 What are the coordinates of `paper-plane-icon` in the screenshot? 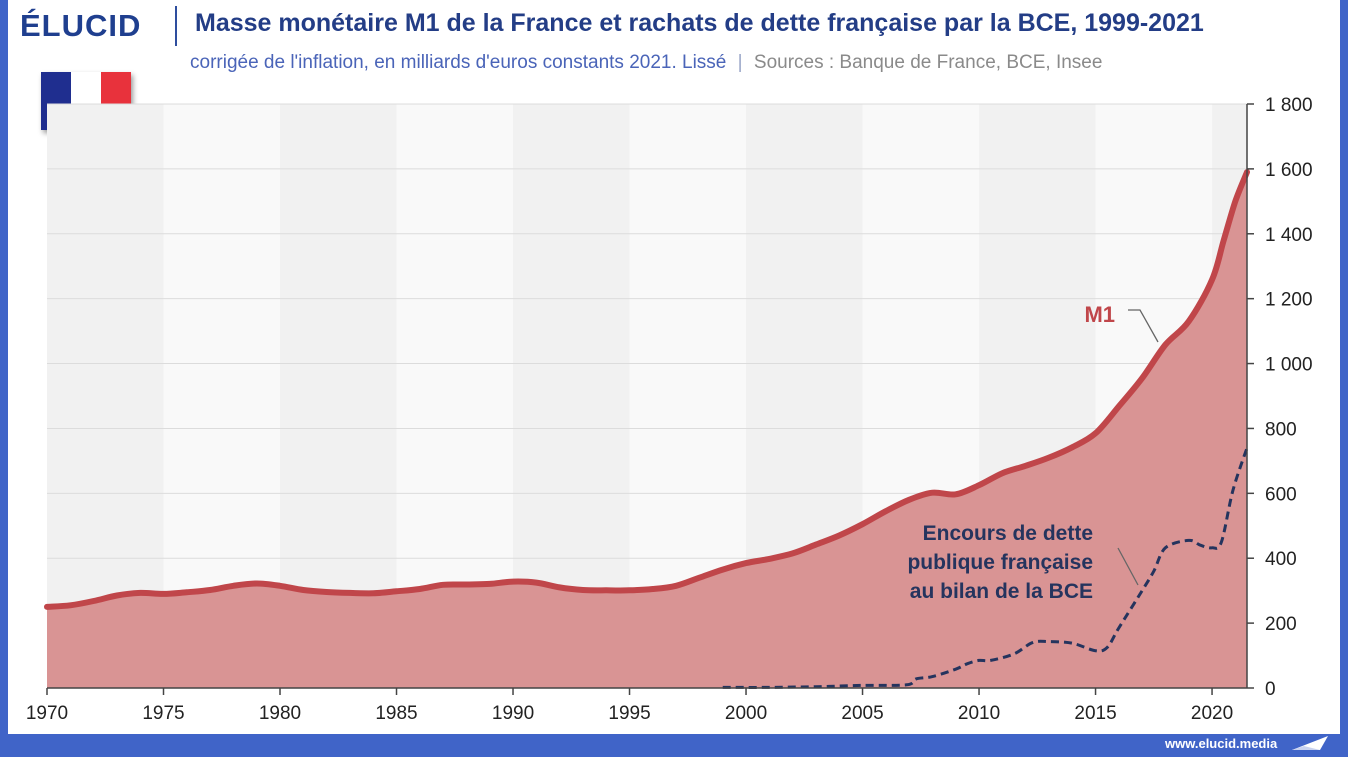 It's located at (1310, 743).